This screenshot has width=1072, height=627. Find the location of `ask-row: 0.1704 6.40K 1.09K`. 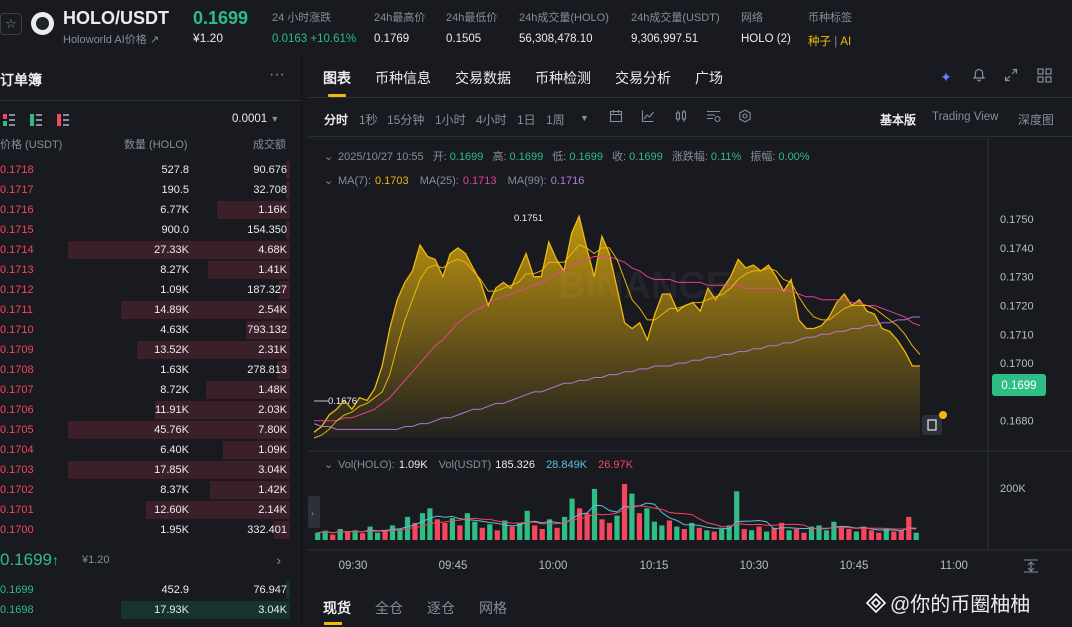

ask-row: 0.1704 6.40K 1.09K is located at coordinates (145, 450).